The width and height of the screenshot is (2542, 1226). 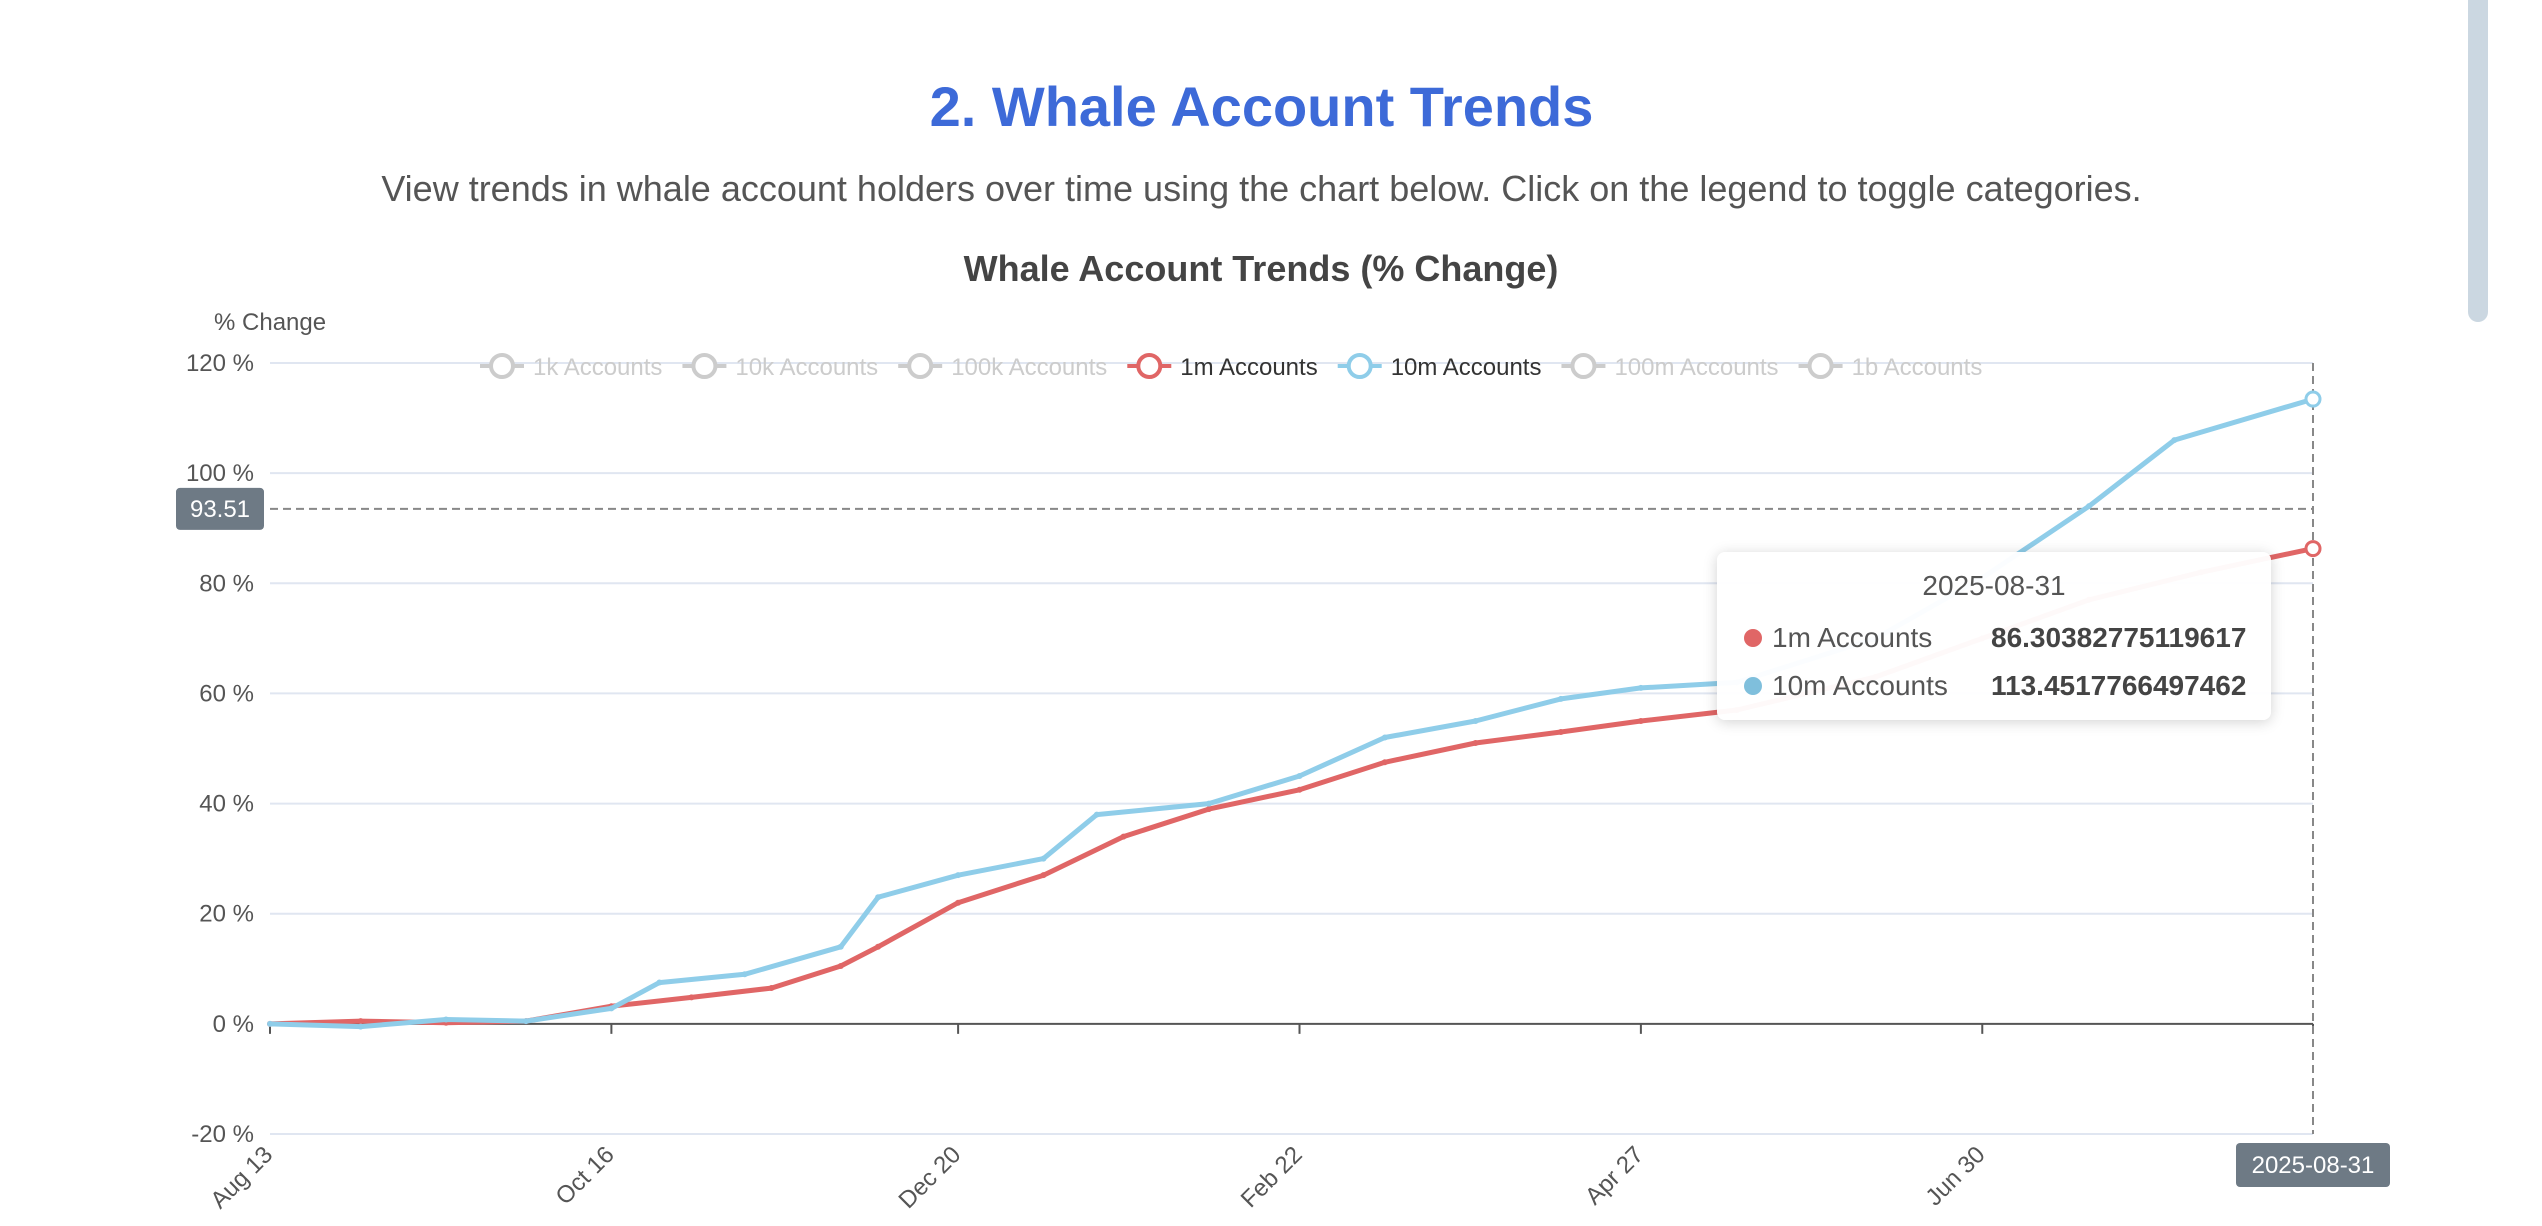 I want to click on x-tick-label: Jun 30, so click(x=1955, y=1176).